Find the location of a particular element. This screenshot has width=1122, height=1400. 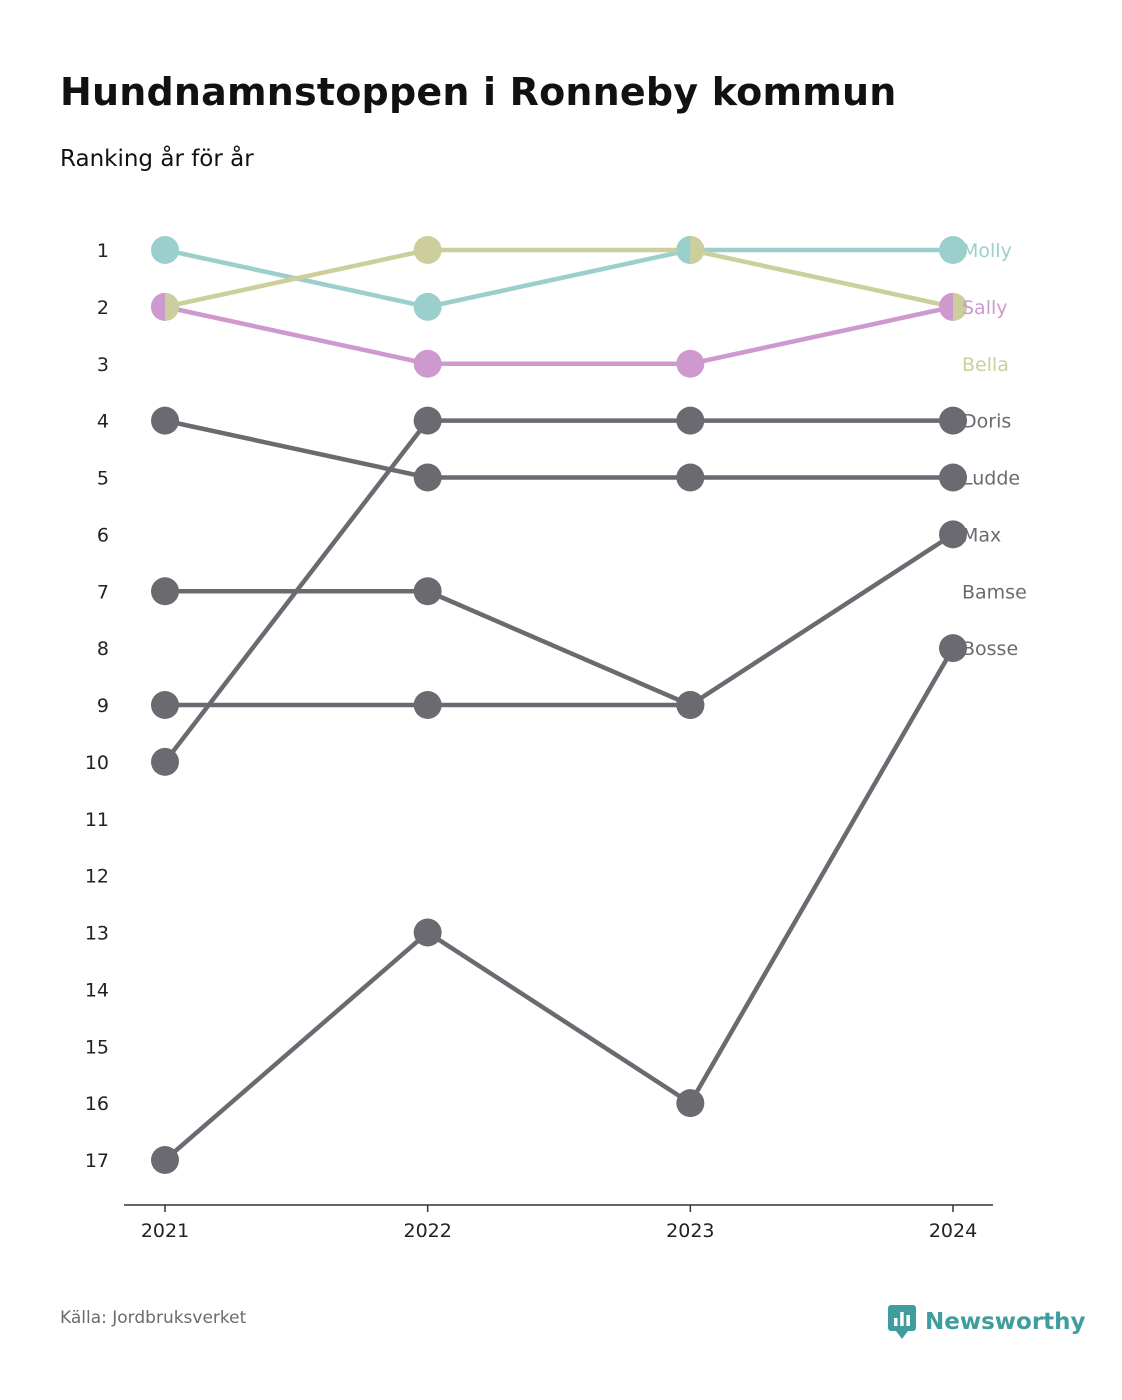

source-note: Källa: Jordbruksverket is located at coordinates (153, 1318).